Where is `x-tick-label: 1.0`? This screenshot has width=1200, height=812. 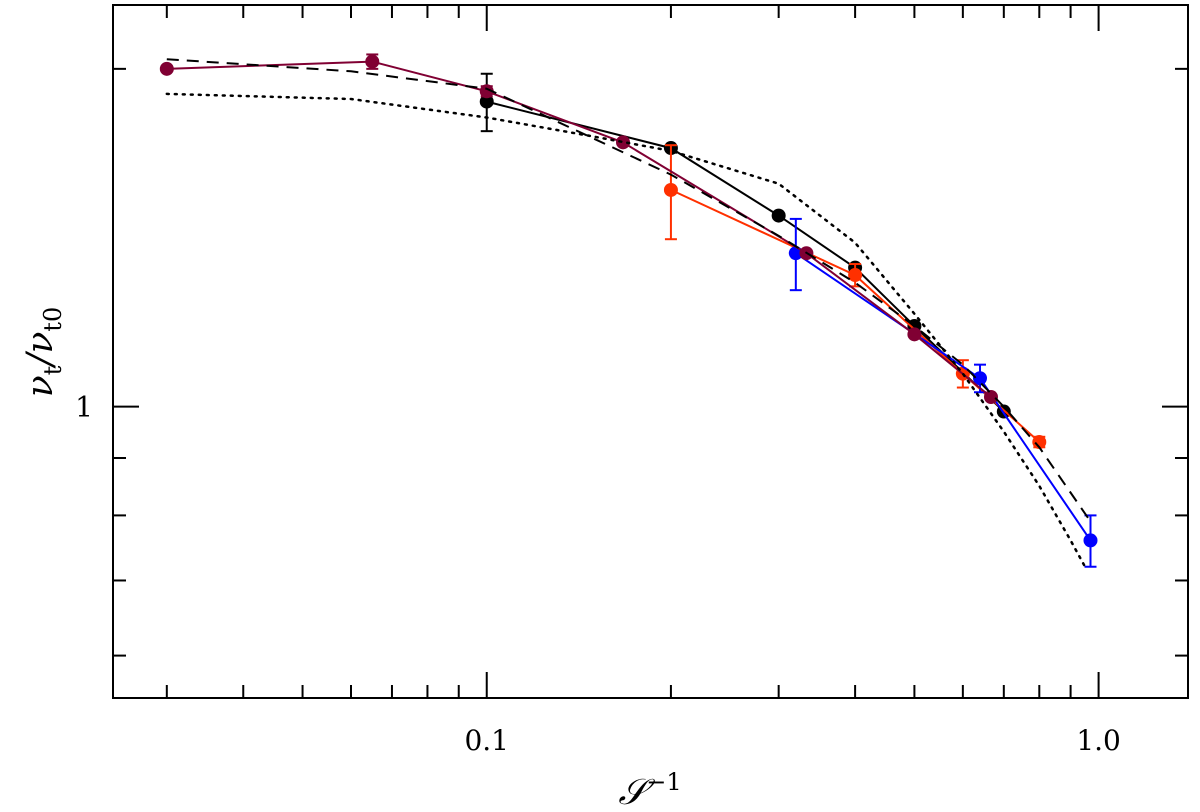 x-tick-label: 1.0 is located at coordinates (1098, 740).